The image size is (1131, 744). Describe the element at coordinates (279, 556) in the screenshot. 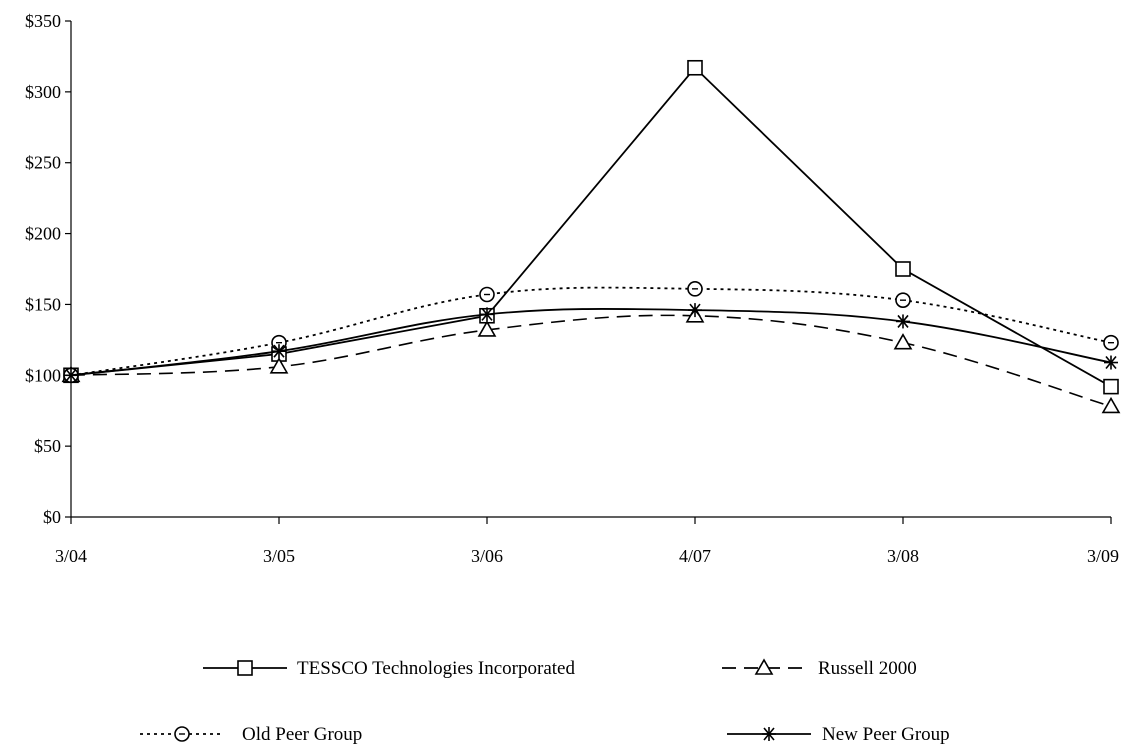

I see `x-tick-label: 3/05` at that location.